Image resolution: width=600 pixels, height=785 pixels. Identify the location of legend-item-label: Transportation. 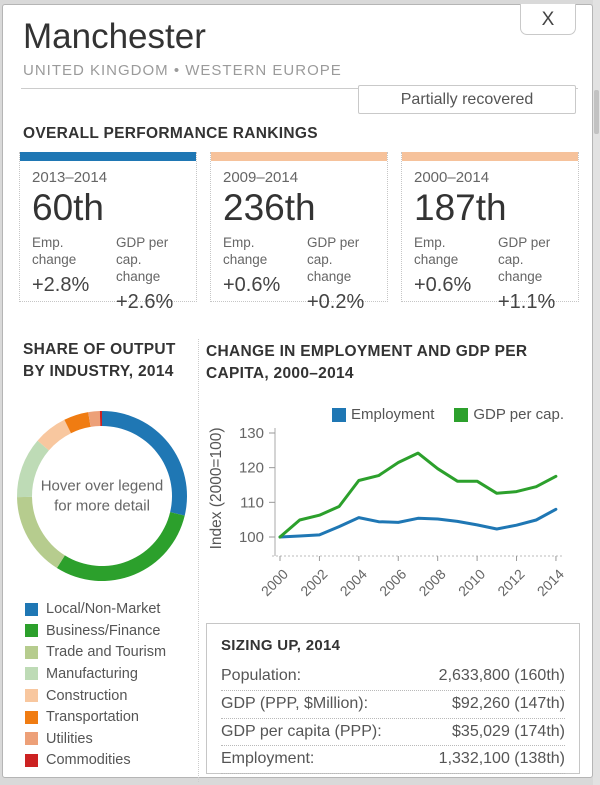
(92, 717).